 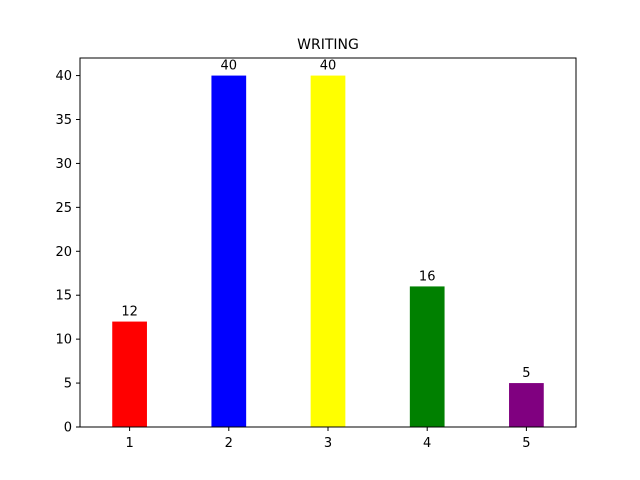 What do you see at coordinates (63, 252) in the screenshot?
I see `y-tick-label-20: 20` at bounding box center [63, 252].